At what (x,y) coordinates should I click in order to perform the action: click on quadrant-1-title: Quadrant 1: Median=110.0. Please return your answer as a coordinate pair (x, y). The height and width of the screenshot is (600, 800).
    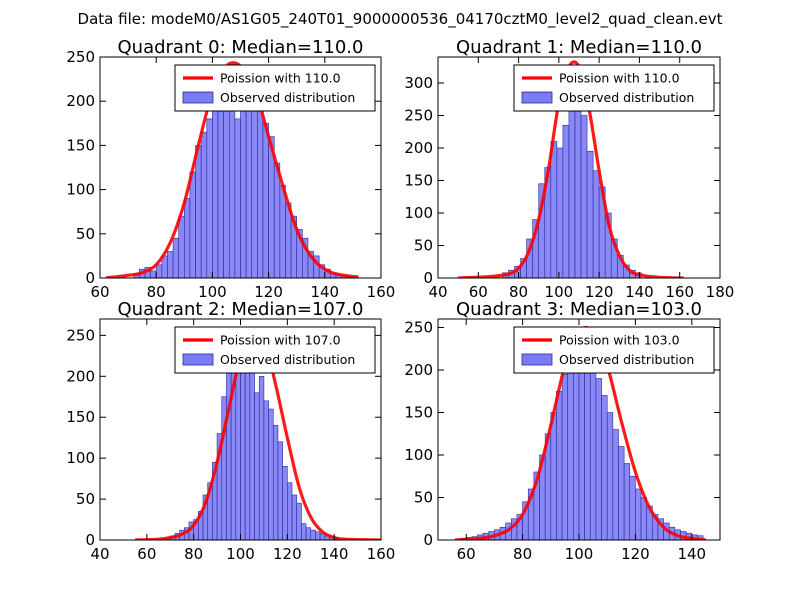
    Looking at the image, I should click on (579, 47).